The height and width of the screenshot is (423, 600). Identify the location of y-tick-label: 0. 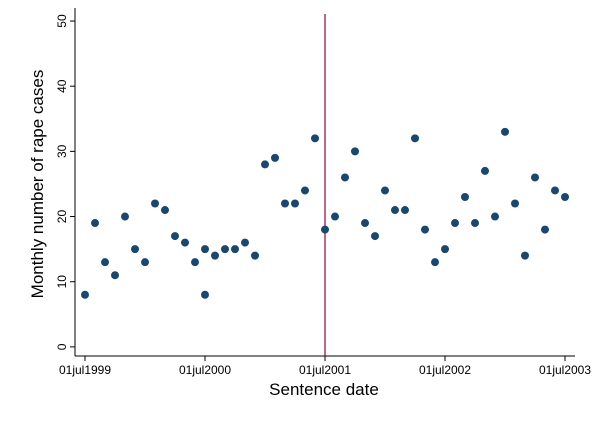
(62, 346).